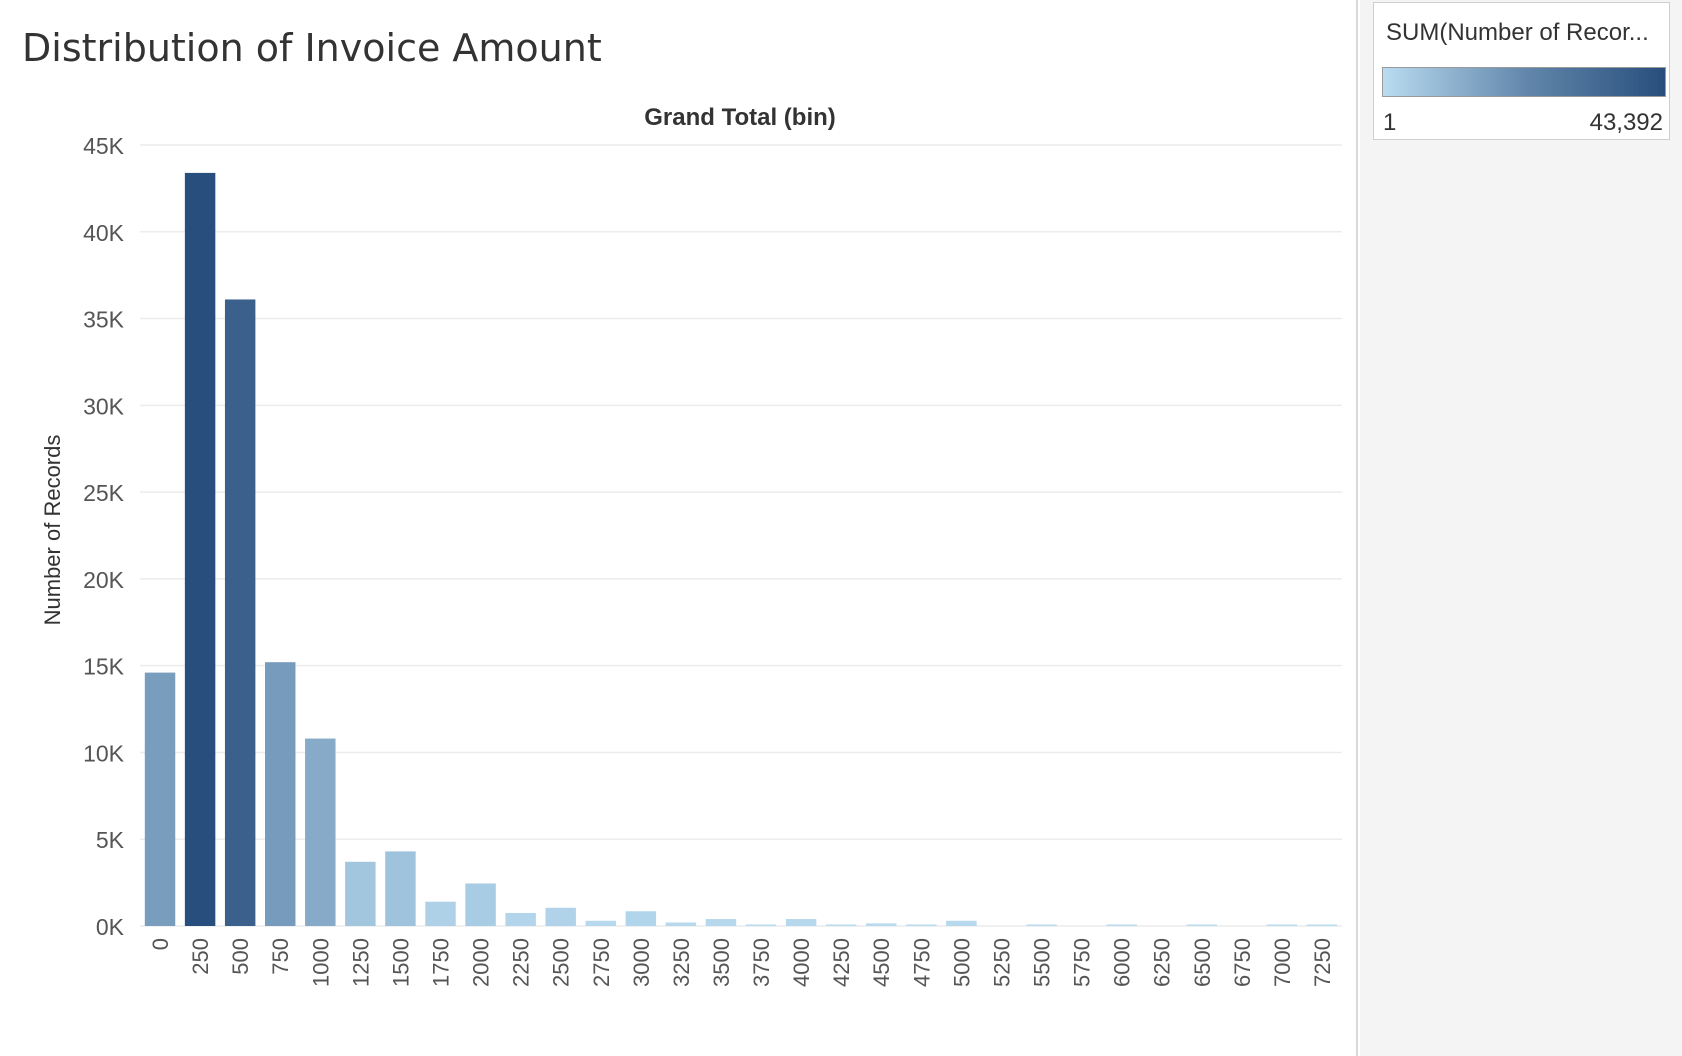  What do you see at coordinates (801, 962) in the screenshot?
I see `x-tick-label: 4000` at bounding box center [801, 962].